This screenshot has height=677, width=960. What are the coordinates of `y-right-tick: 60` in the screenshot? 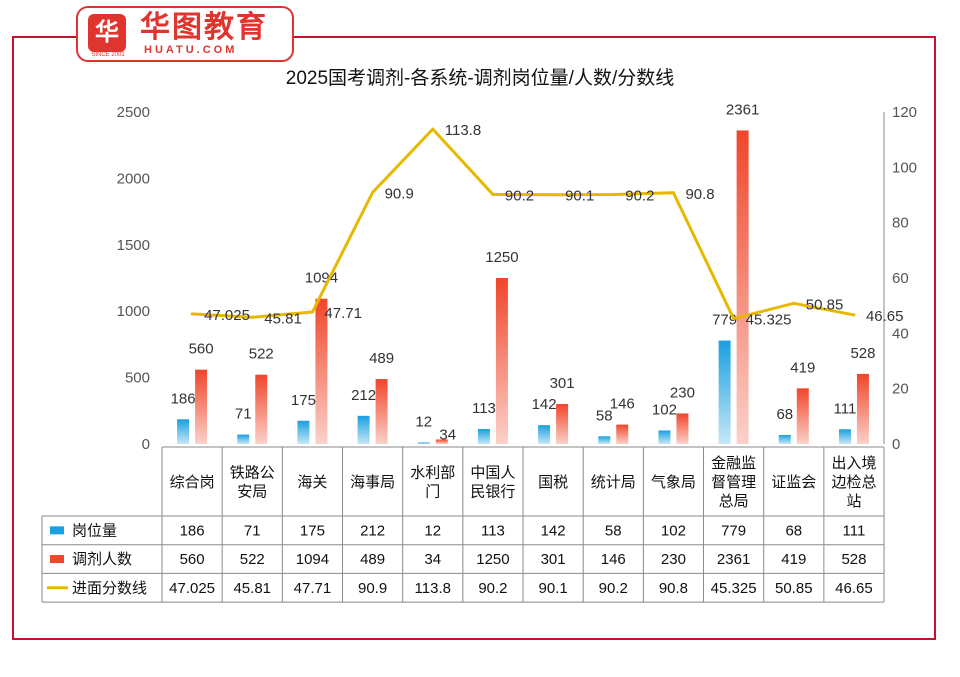 It's located at (900, 278).